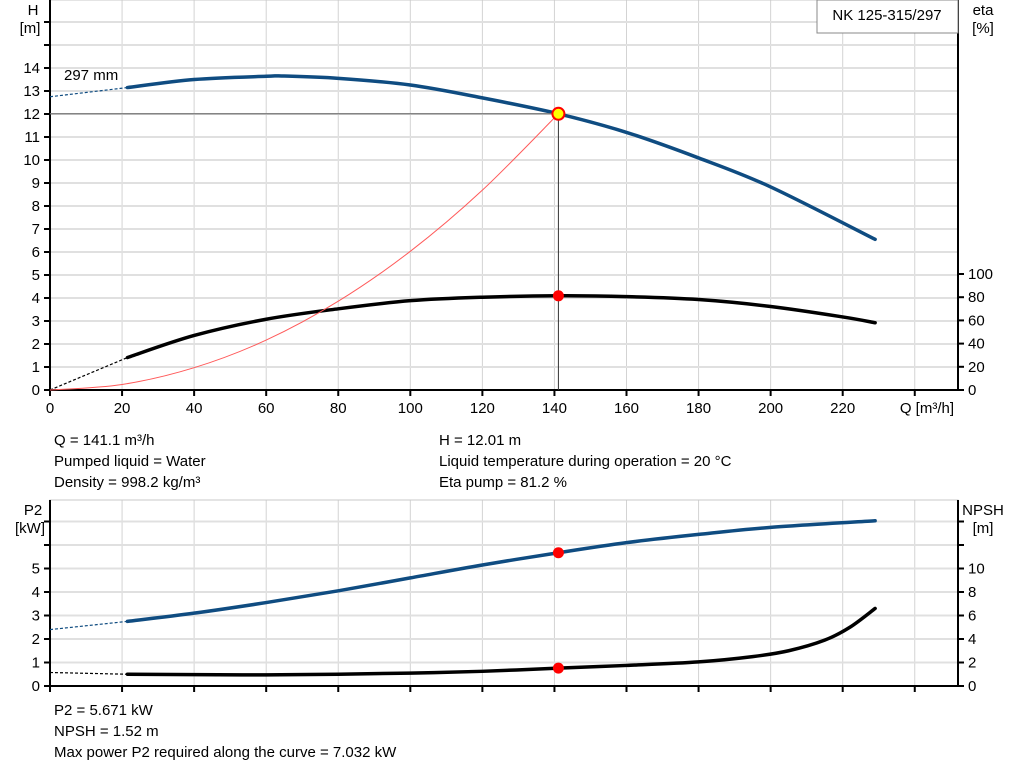  I want to click on x-tick-label: 20, so click(122, 408).